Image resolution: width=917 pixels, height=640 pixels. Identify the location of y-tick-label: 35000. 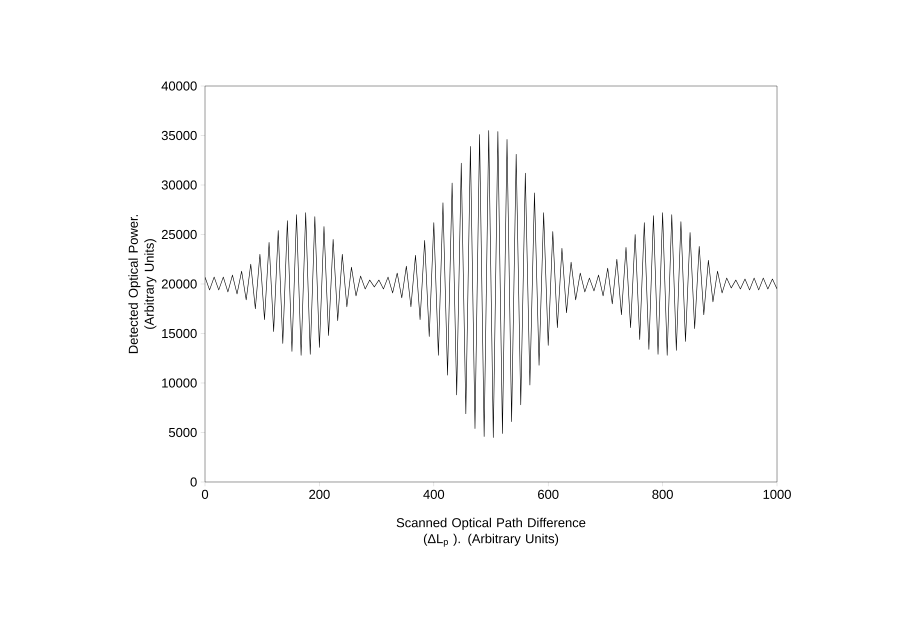
(179, 135).